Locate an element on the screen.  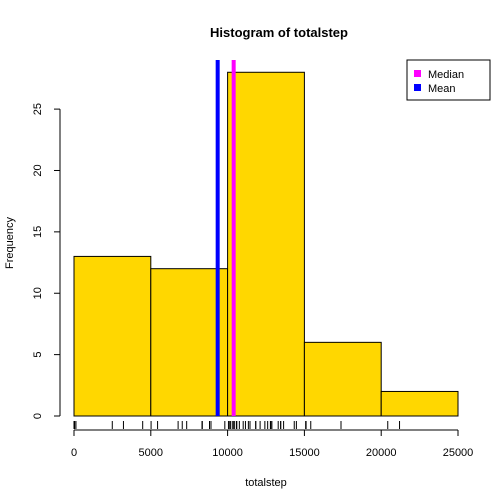
x-tick-label: 0 is located at coordinates (74, 453).